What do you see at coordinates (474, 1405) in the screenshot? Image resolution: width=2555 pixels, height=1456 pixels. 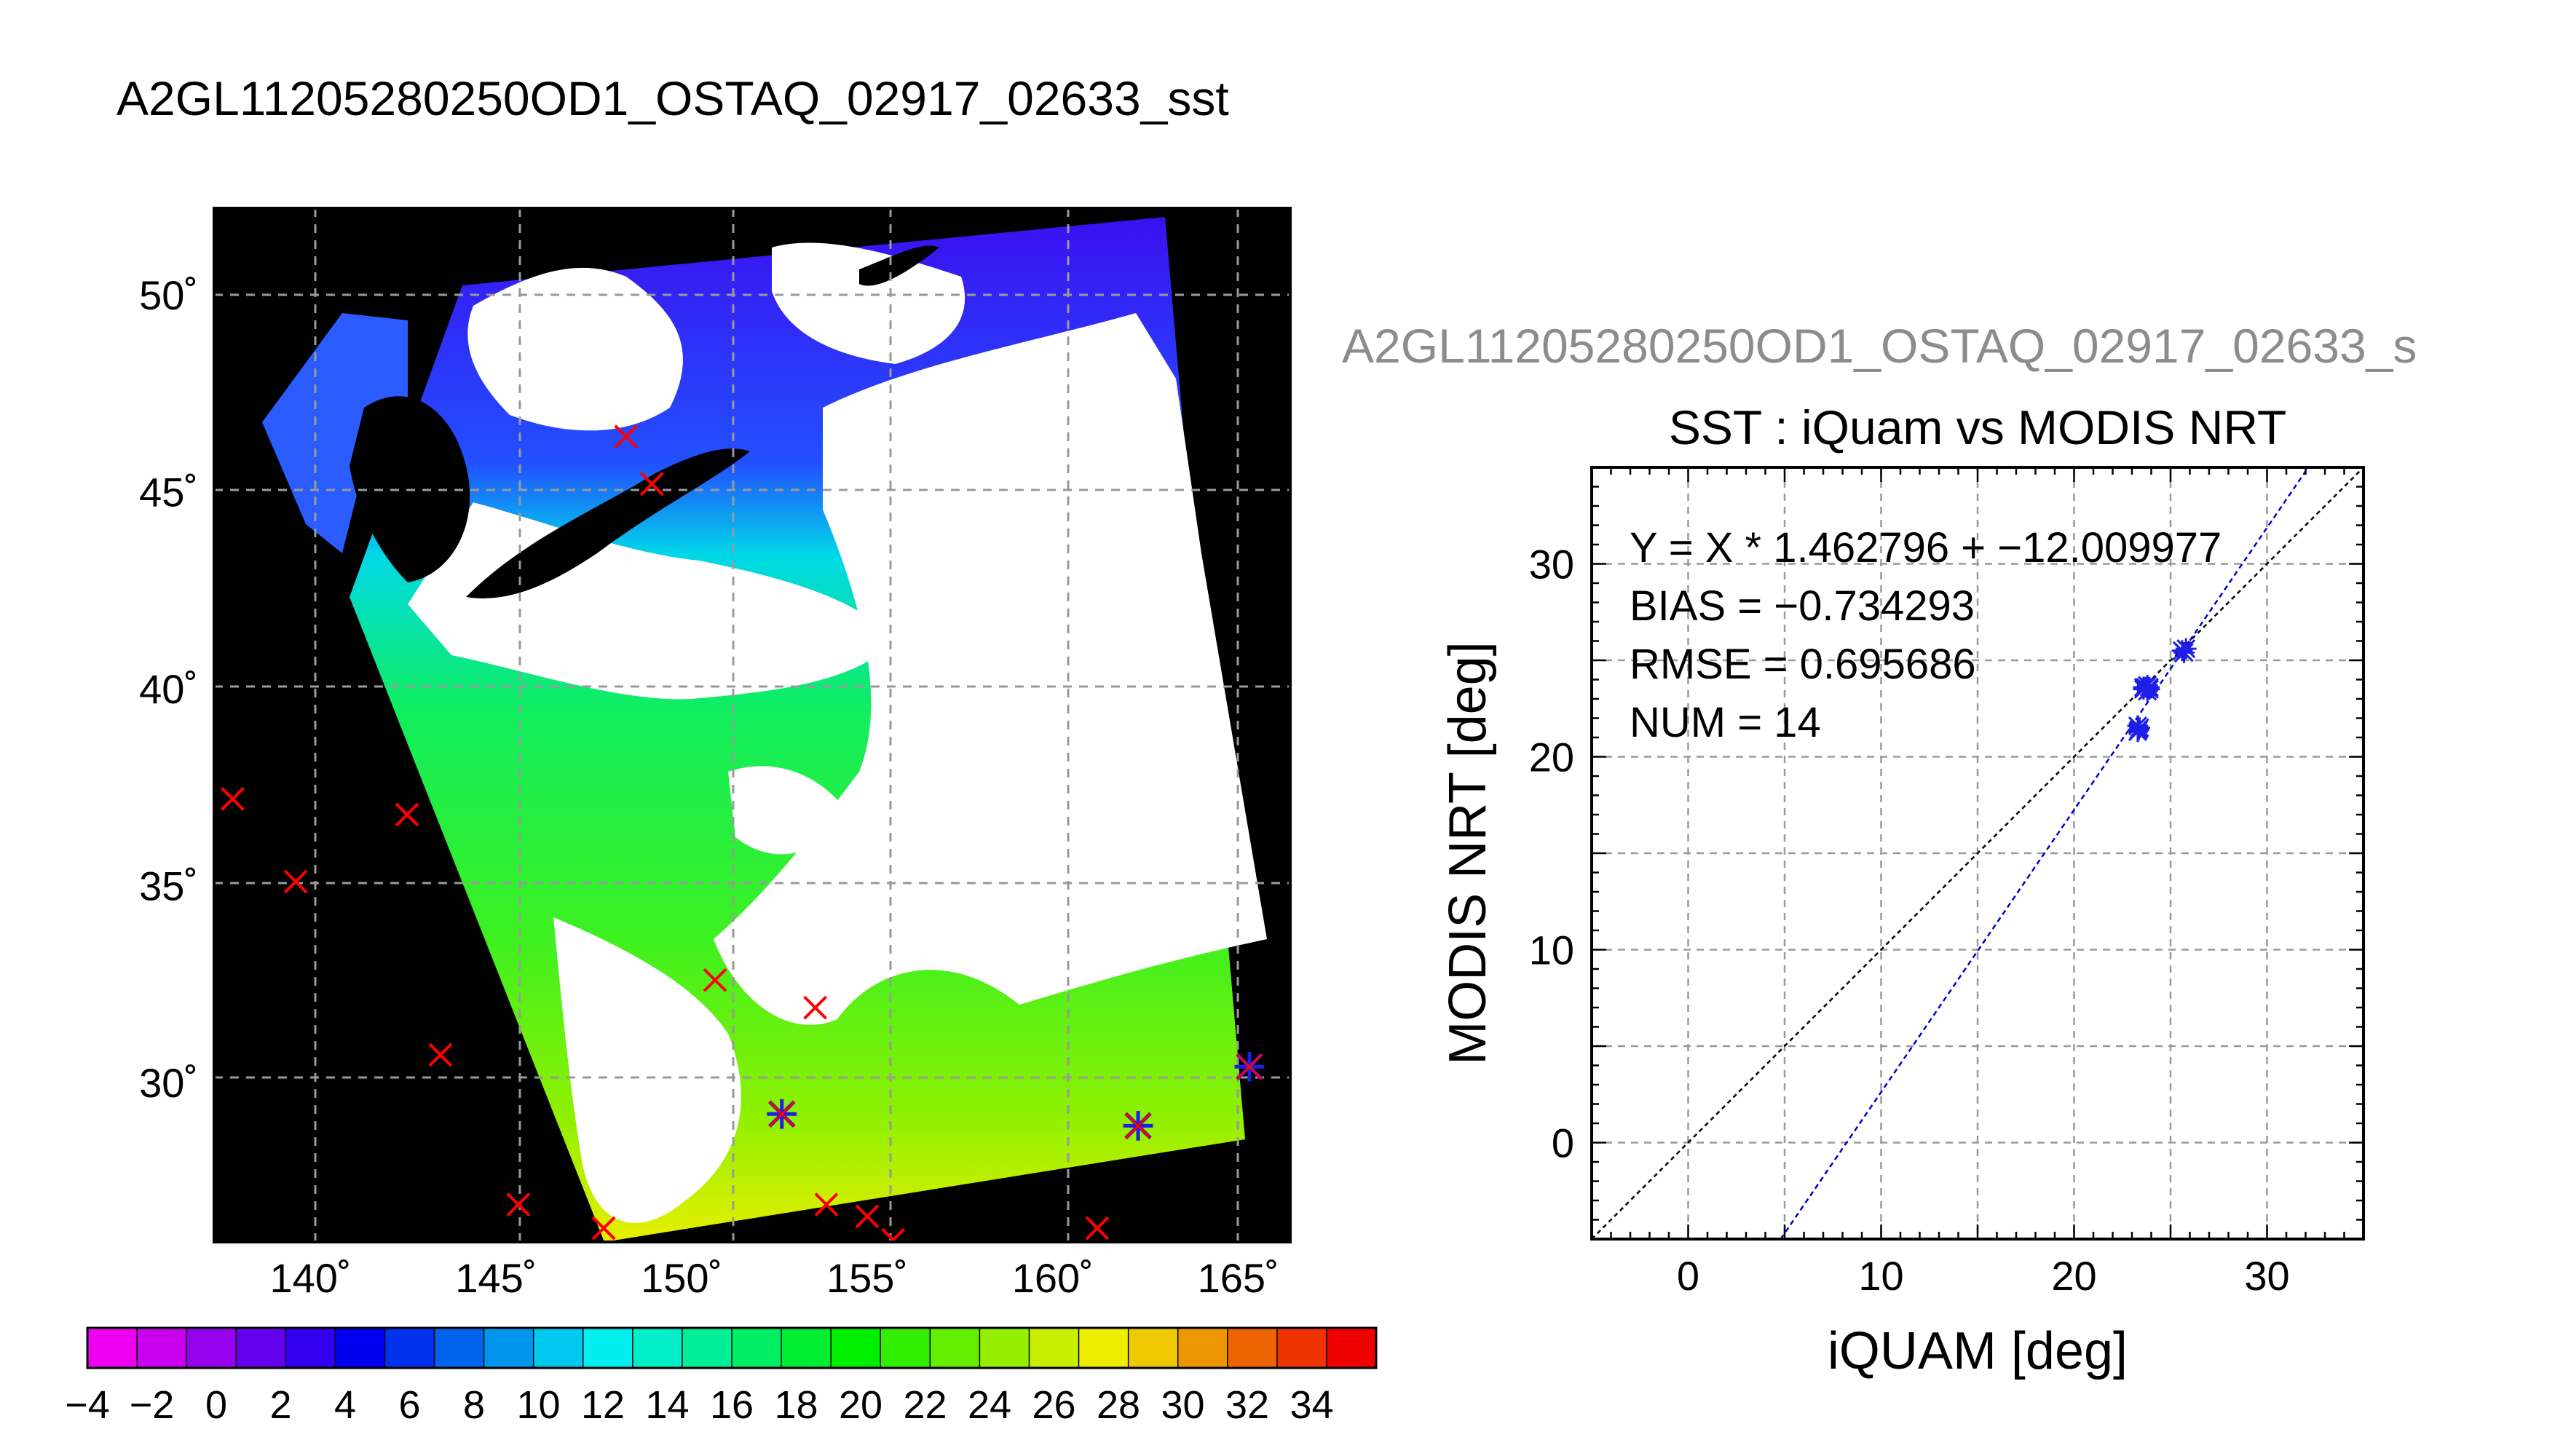 I see `colorbar-tick-label: 8` at bounding box center [474, 1405].